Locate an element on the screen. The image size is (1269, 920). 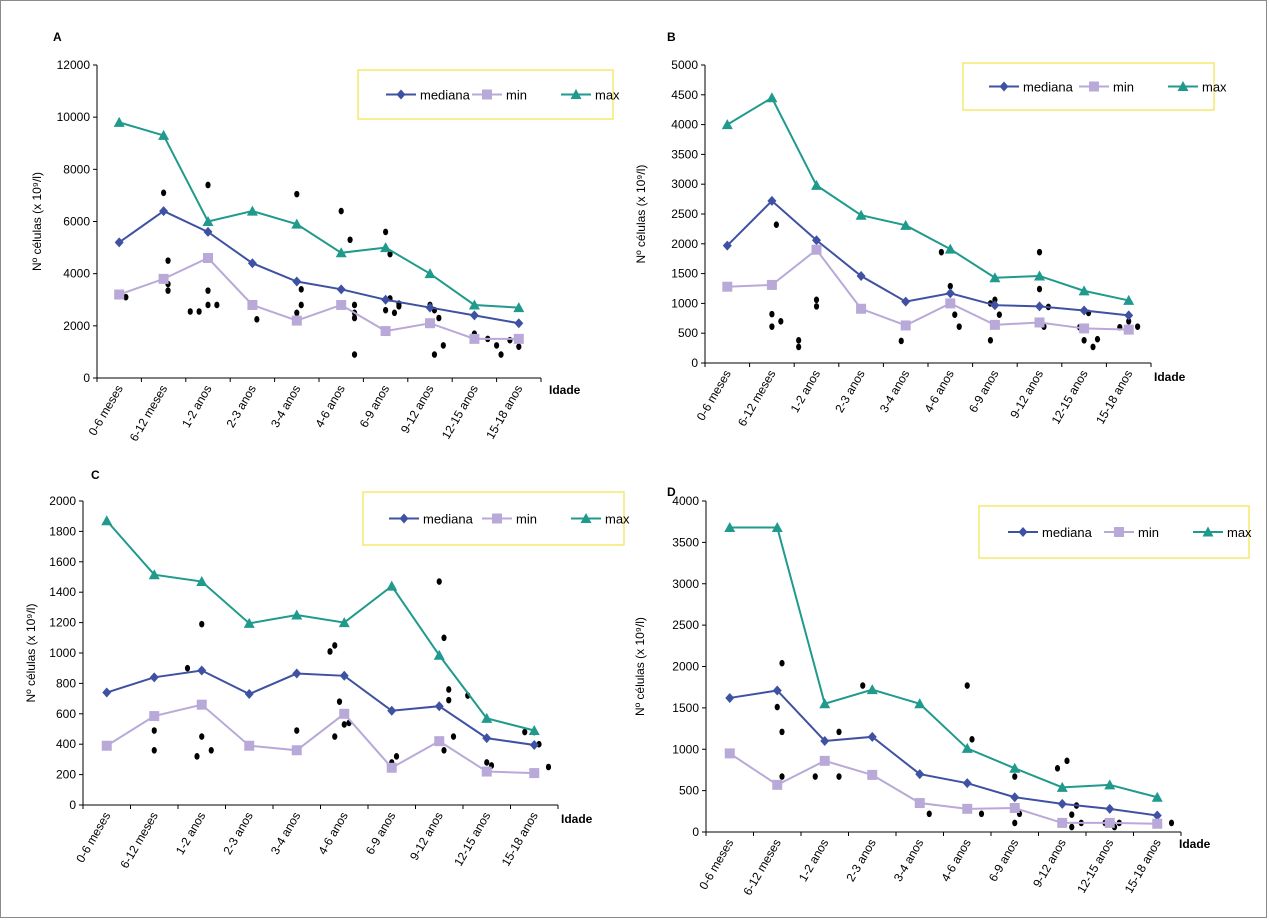
series-line-mediana is located at coordinates (318, 267).